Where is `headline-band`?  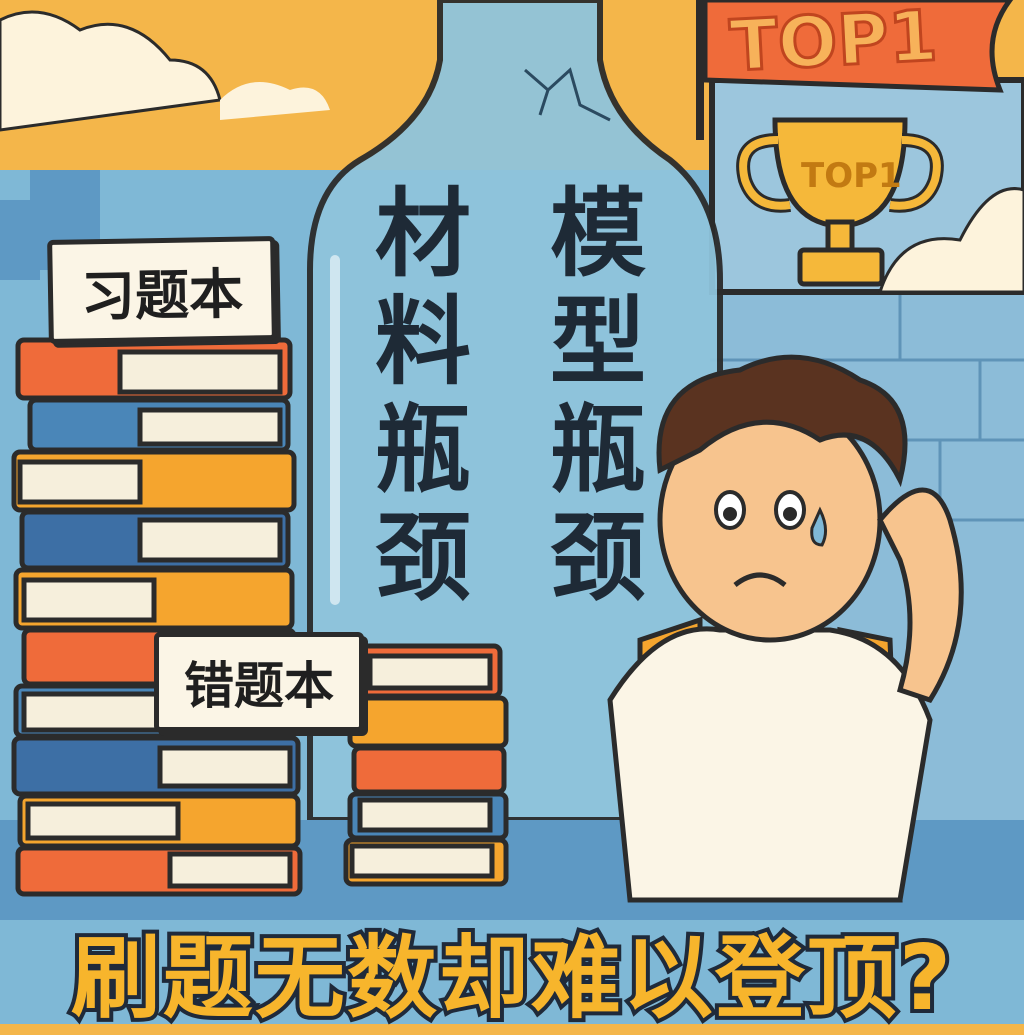 headline-band is located at coordinates (512, 972).